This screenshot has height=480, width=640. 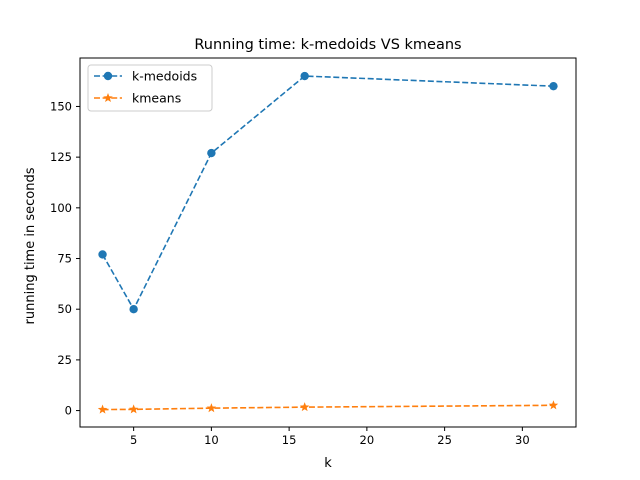 I want to click on y-tick-label: 125, so click(x=61, y=157).